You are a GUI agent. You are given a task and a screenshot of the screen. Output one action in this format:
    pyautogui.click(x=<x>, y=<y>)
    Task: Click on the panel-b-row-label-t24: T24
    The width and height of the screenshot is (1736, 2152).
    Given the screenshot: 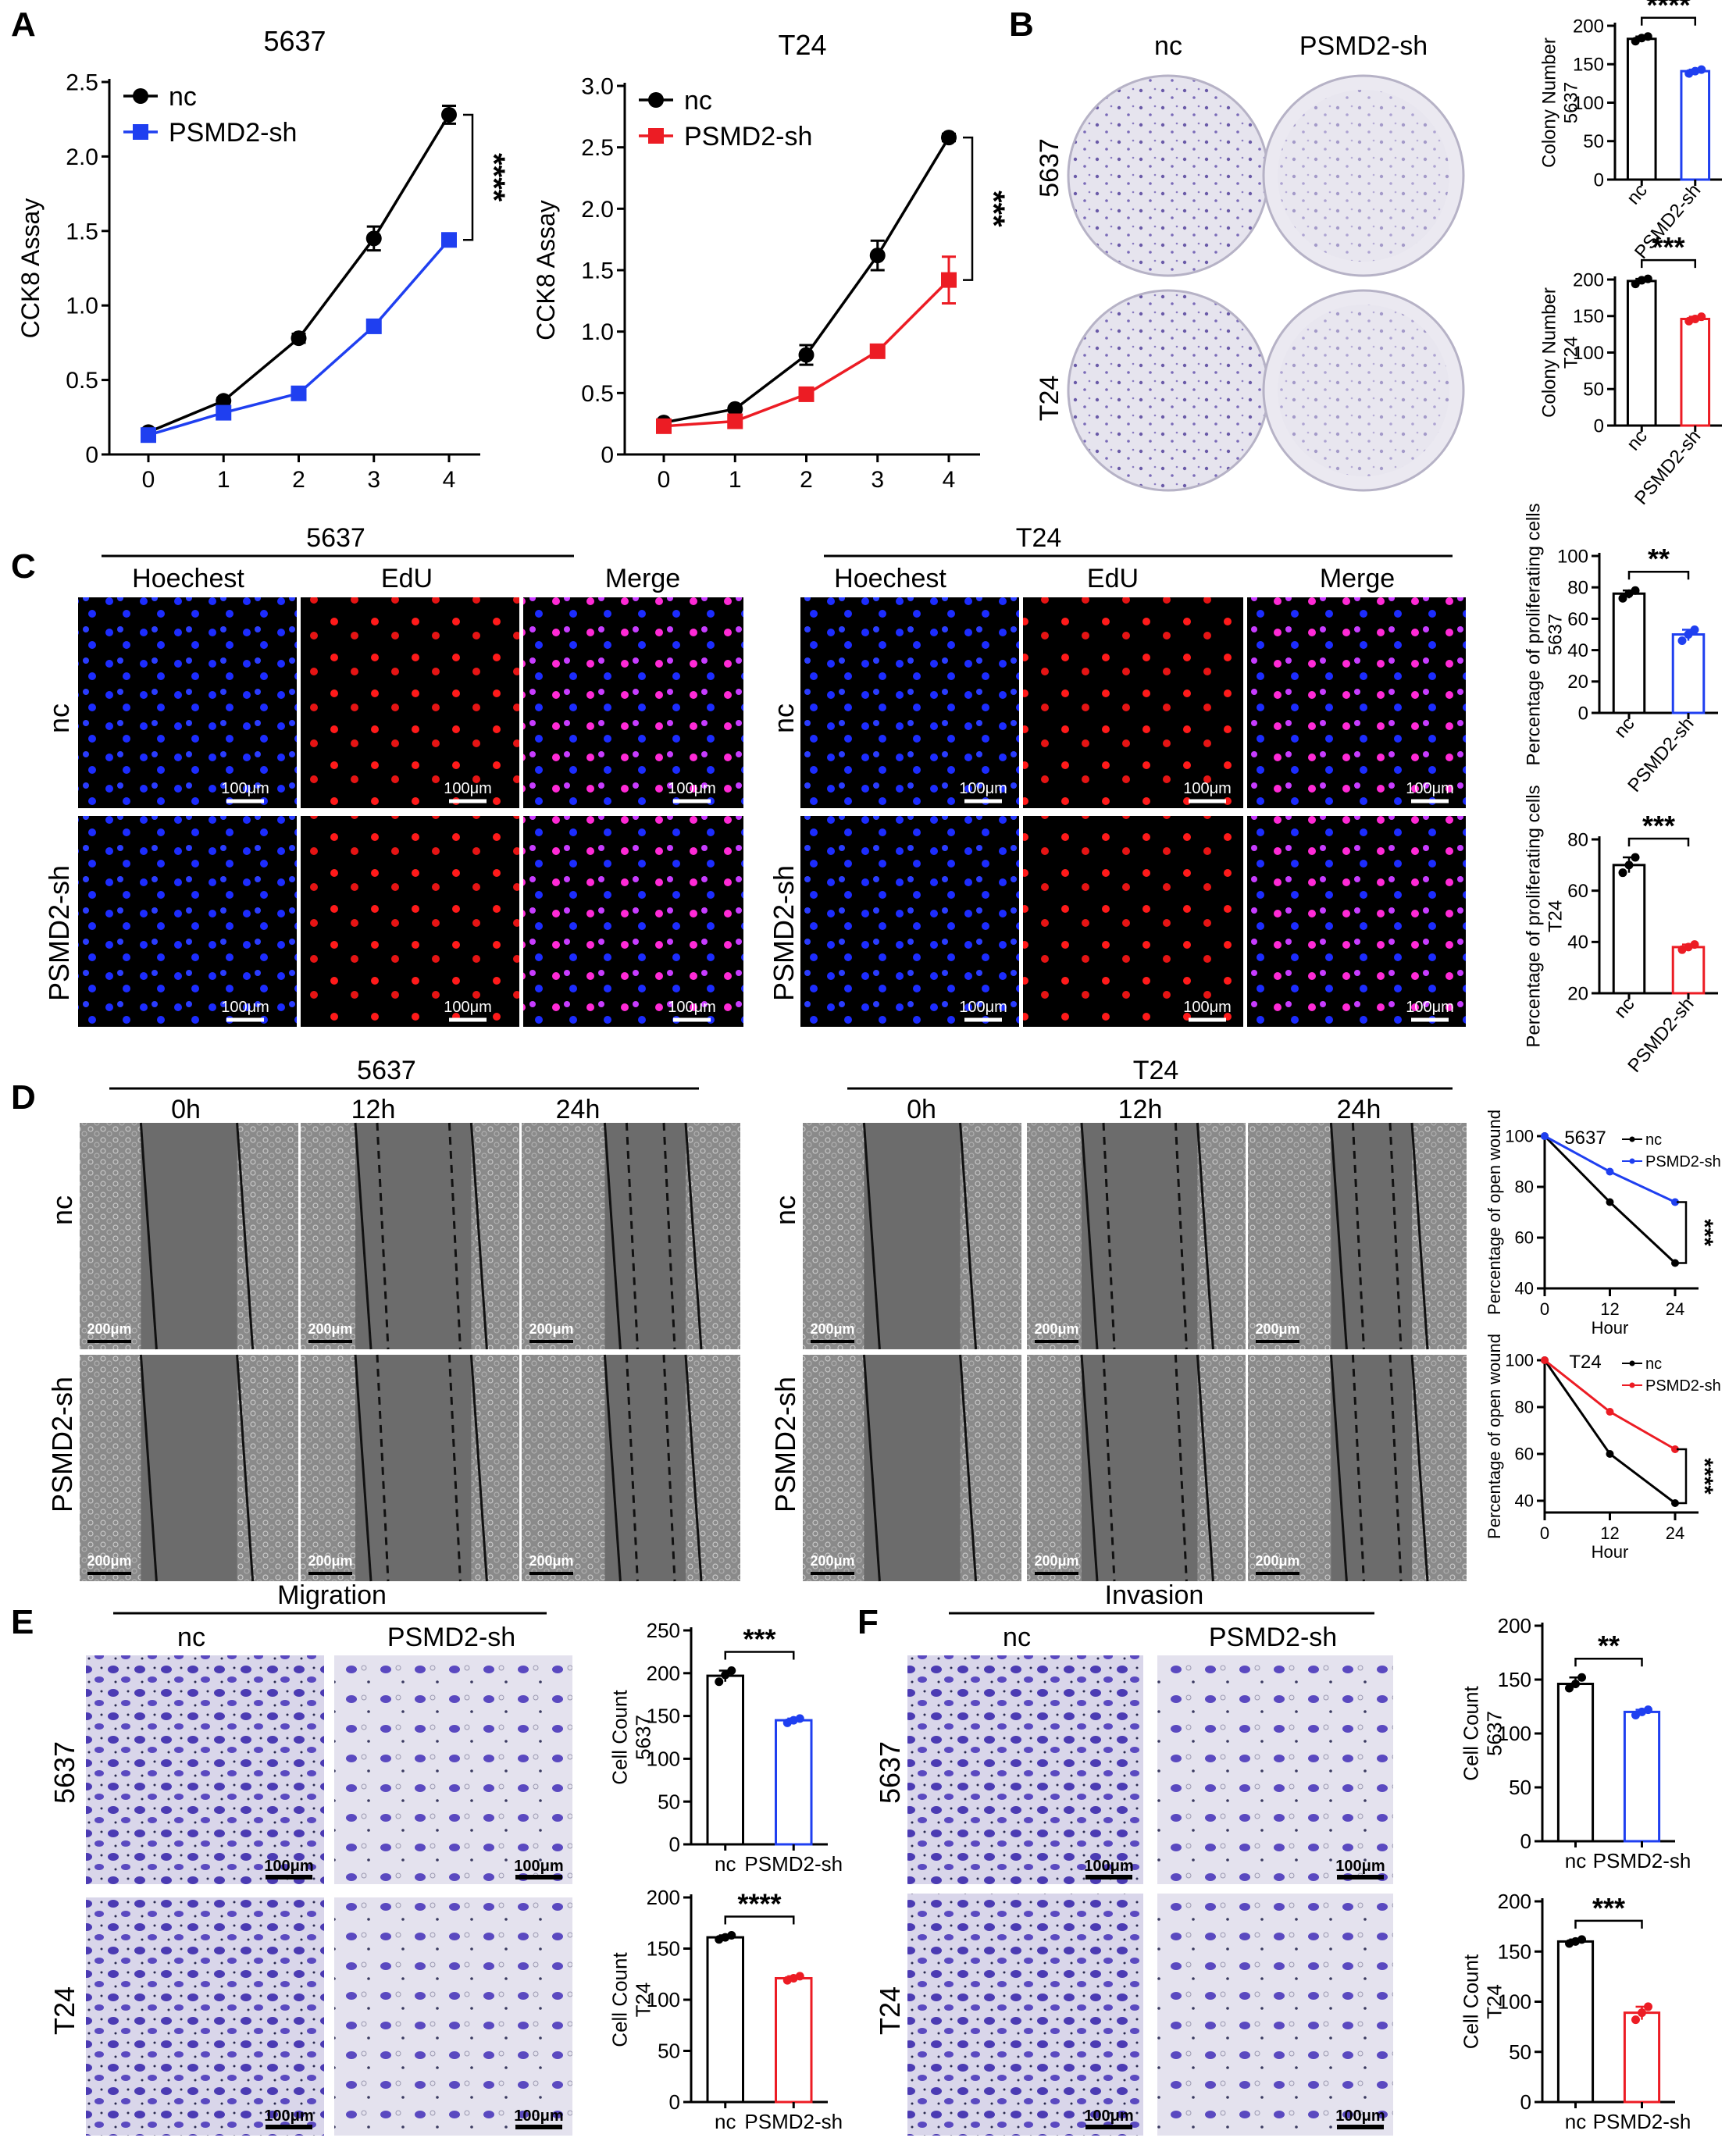 What is the action you would take?
    pyautogui.click(x=1049, y=399)
    